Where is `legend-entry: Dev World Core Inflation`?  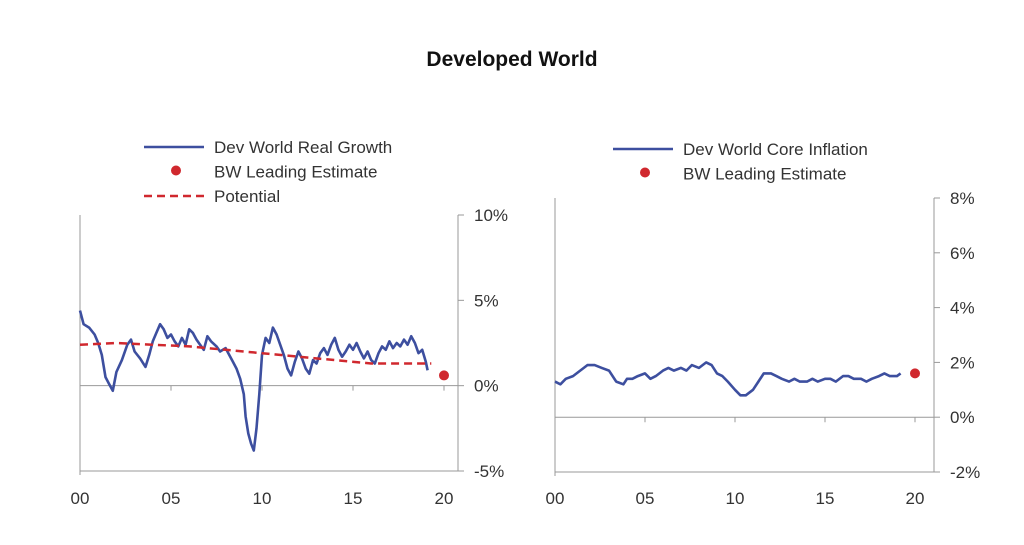
legend-entry: Dev World Core Inflation is located at coordinates (740, 149).